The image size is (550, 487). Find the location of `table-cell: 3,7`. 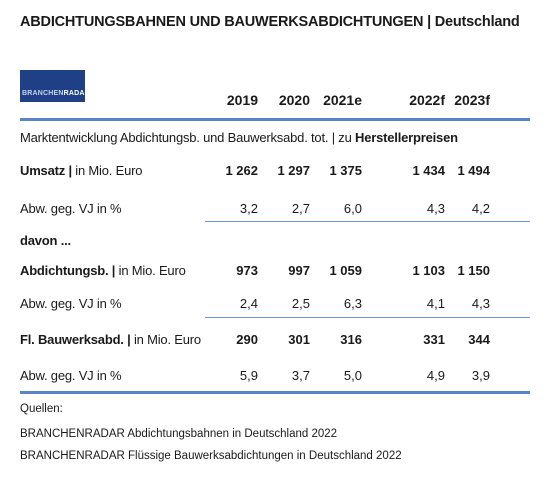

table-cell: 3,7 is located at coordinates (300, 375).